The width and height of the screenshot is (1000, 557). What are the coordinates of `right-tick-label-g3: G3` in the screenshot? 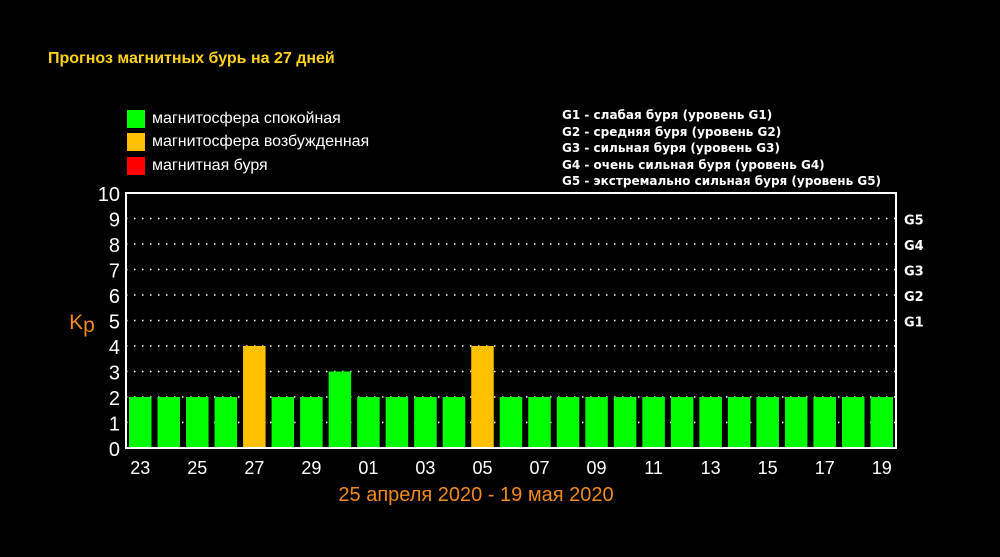 It's located at (914, 272).